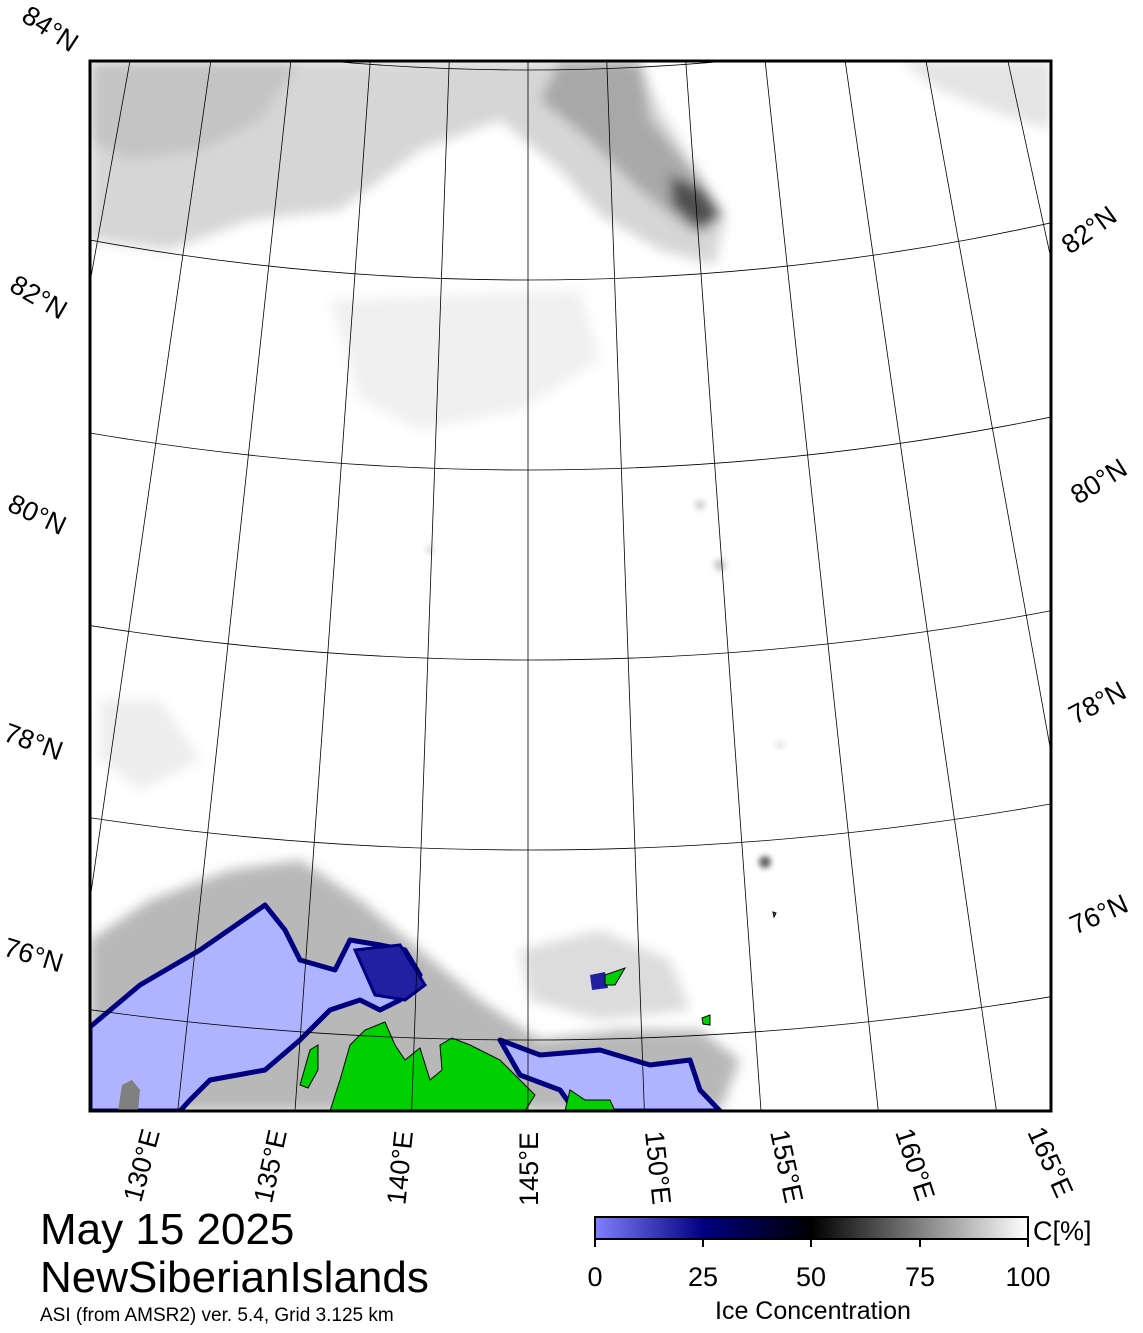  I want to click on latitude-labels-left: 84°N 82°N 80°N 78°N 76°N, so click(42, 489).